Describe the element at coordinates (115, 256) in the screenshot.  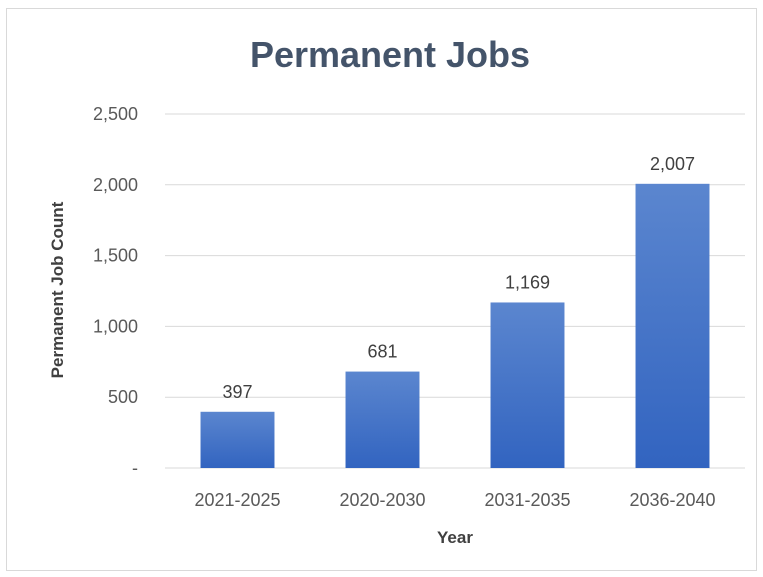
I see `y-tick-label: 1,500` at that location.